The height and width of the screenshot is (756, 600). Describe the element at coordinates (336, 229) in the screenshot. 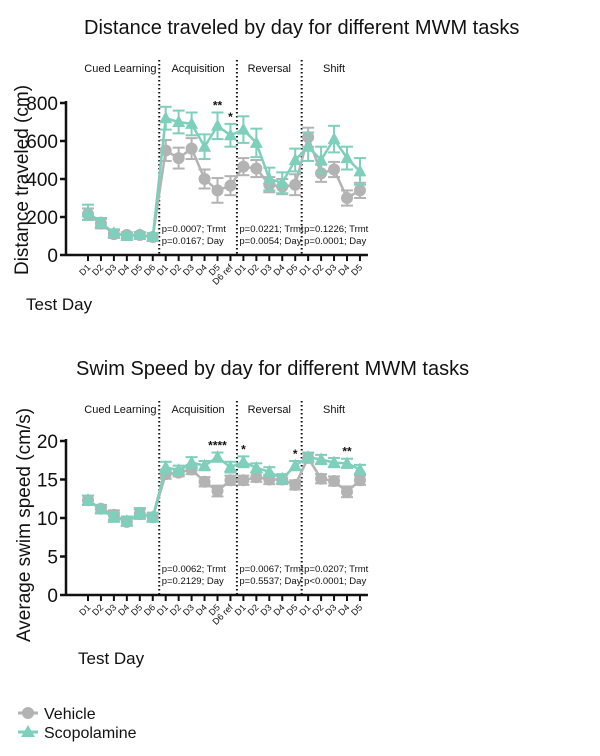

I see `p-value-label: p=0.1226; Trmt` at that location.